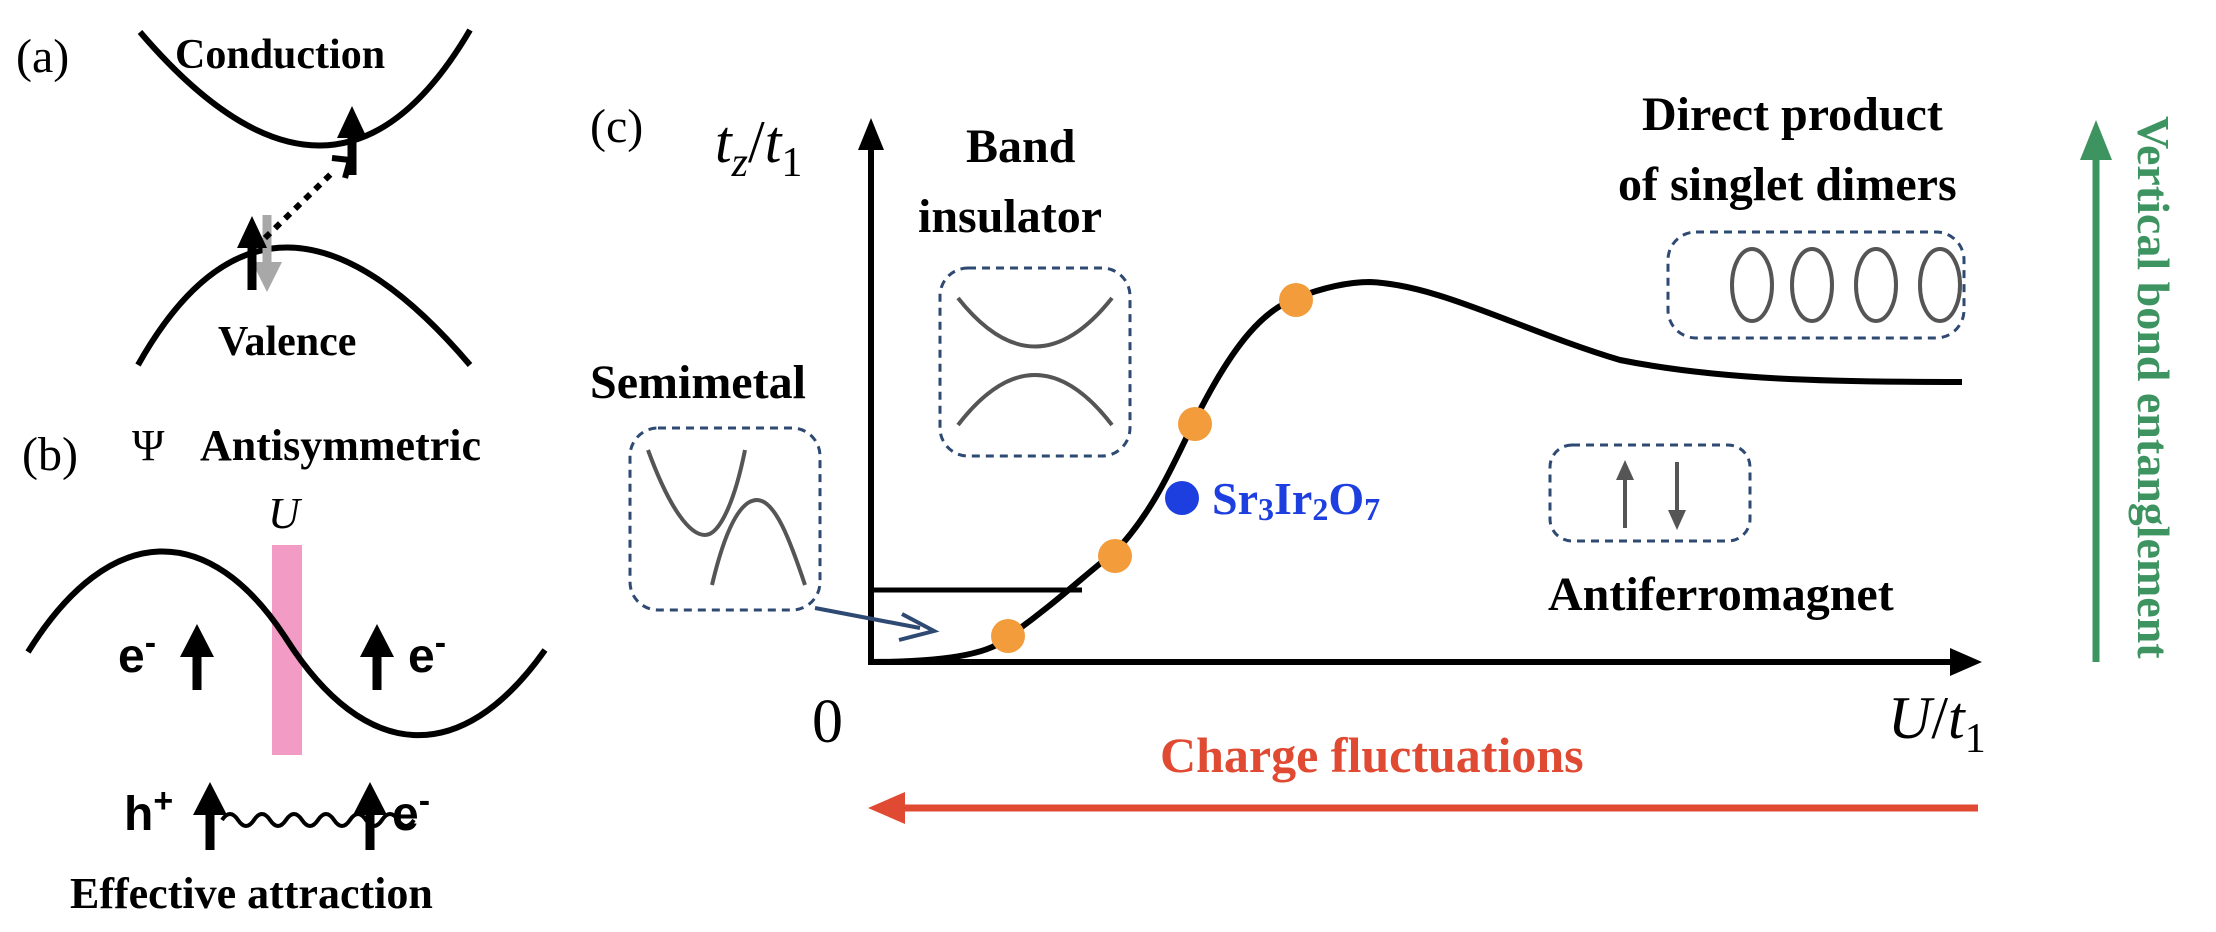 This screenshot has height=932, width=2216. I want to click on conduction-band-curve, so click(305, 88).